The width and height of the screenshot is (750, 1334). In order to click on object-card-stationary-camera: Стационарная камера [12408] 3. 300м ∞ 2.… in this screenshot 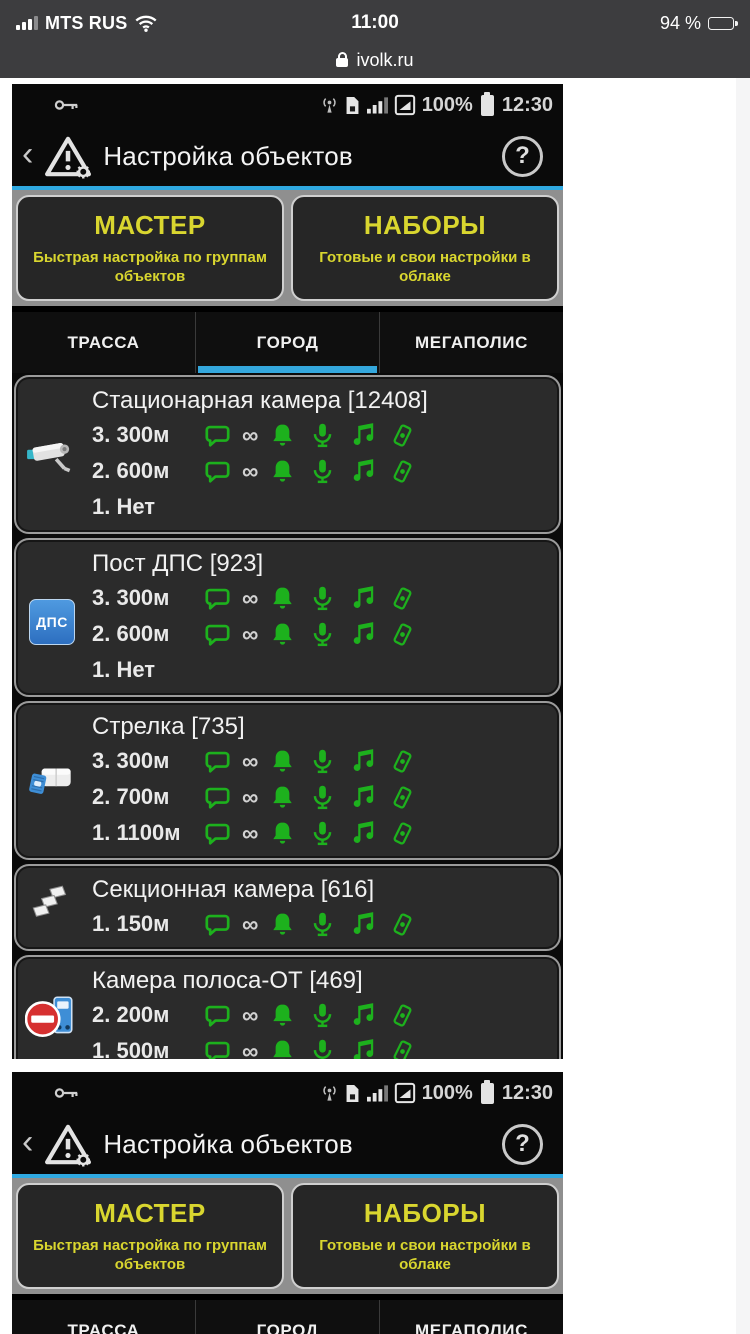, I will do `click(287, 454)`.